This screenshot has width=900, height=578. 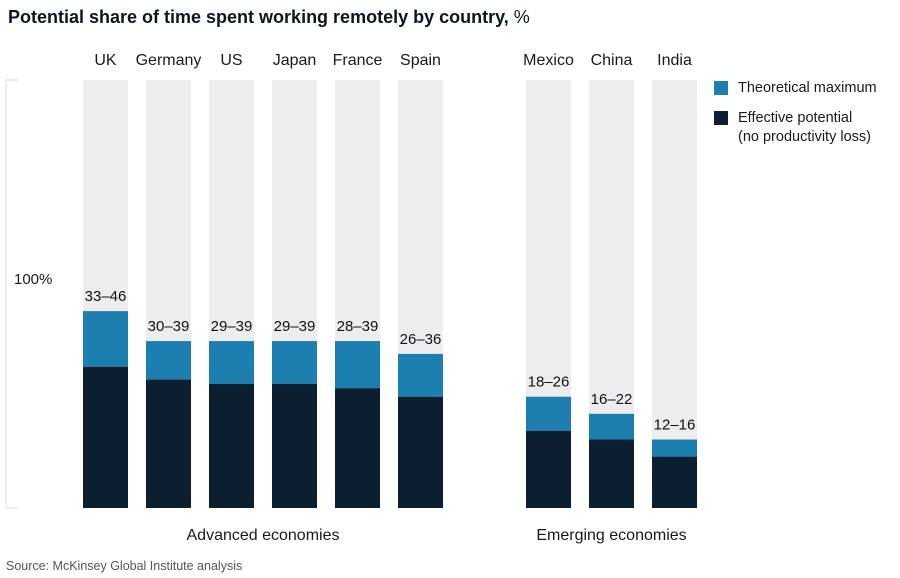 I want to click on category-label-spain: Spain, so click(x=420, y=60).